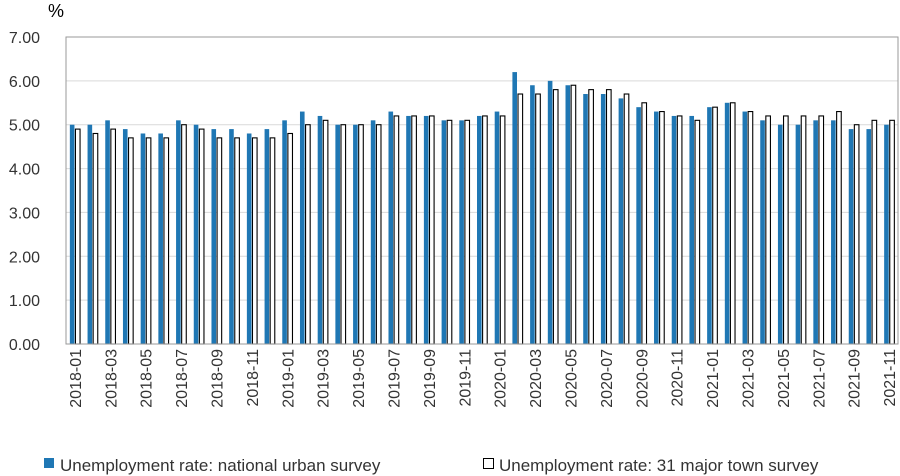 This screenshot has width=900, height=476. Describe the element at coordinates (324, 378) in the screenshot. I see `x-tick-label: 2019-03` at that location.